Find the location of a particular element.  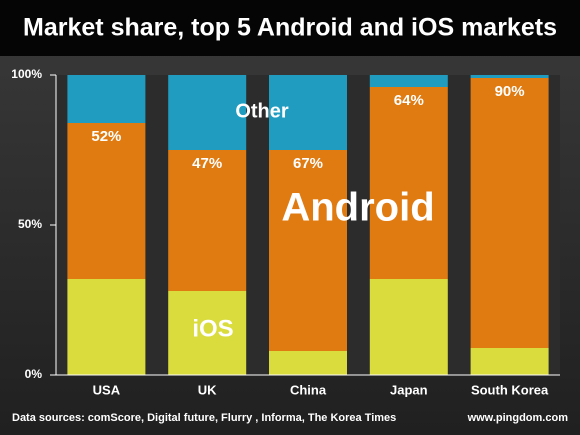

x-tick-label: South Korea is located at coordinates (510, 389).